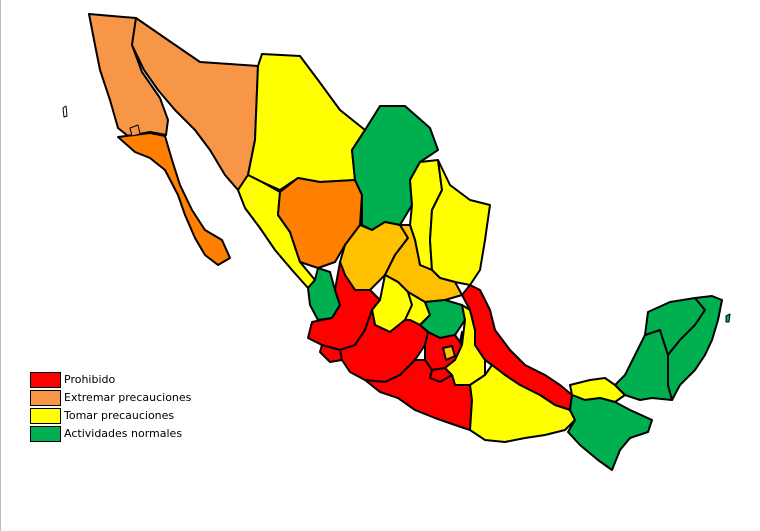 This screenshot has width=760, height=531. What do you see at coordinates (695, 348) in the screenshot?
I see `state-quintana-roo` at bounding box center [695, 348].